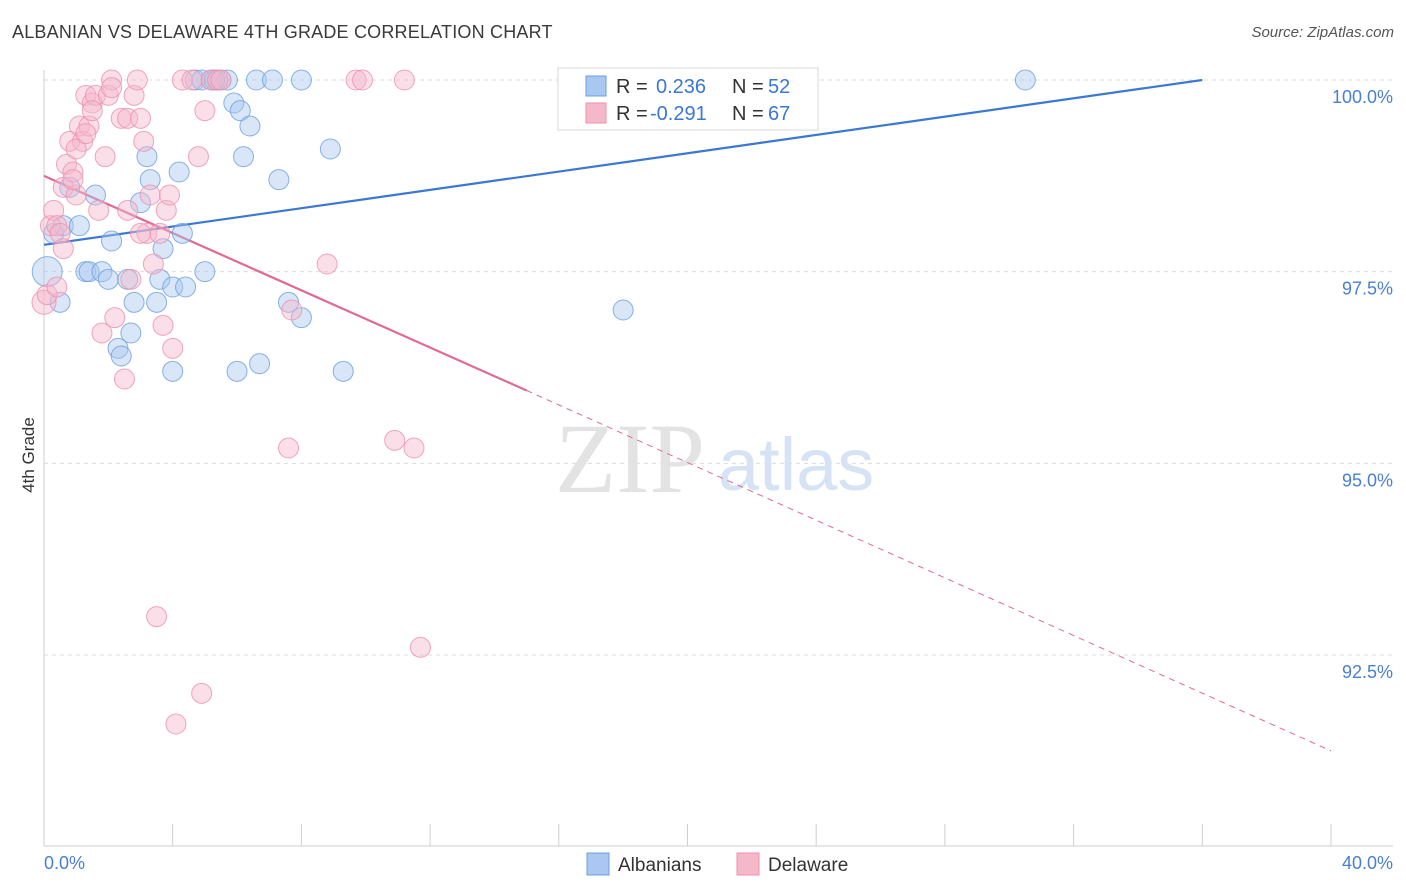  Describe the element at coordinates (1362, 97) in the screenshot. I see `y-tick-label-0: 100.0%` at that location.